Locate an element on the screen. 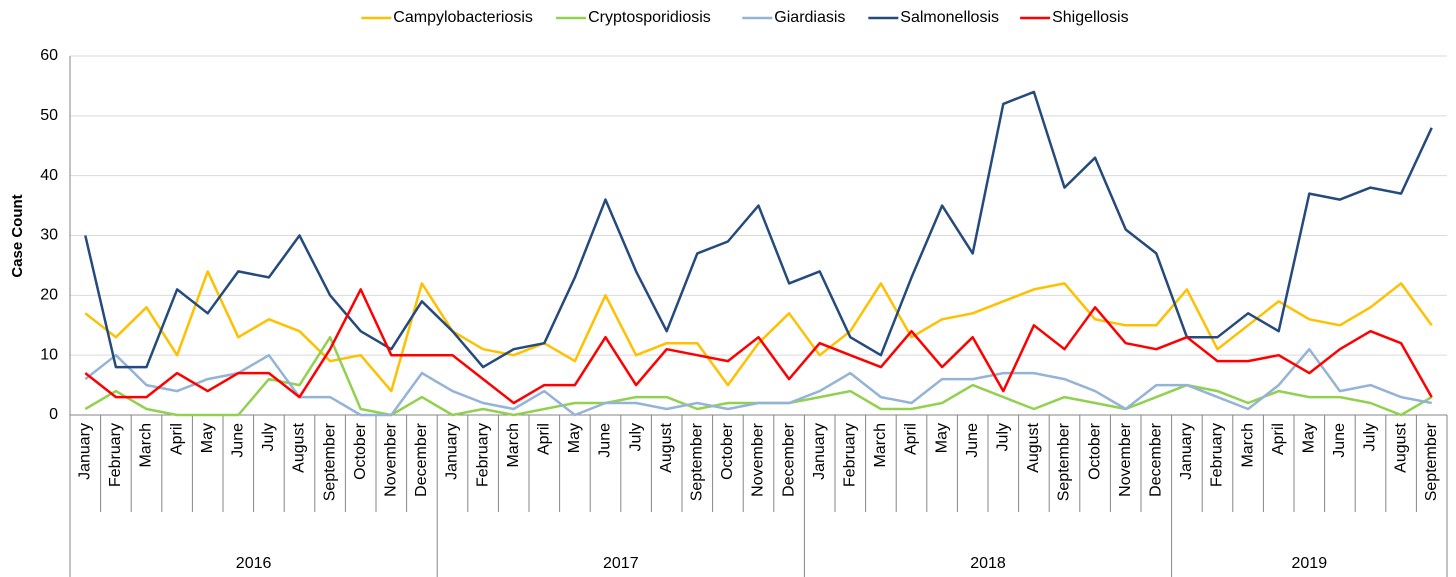 The height and width of the screenshot is (577, 1456). year-label: 2017 is located at coordinates (621, 563).